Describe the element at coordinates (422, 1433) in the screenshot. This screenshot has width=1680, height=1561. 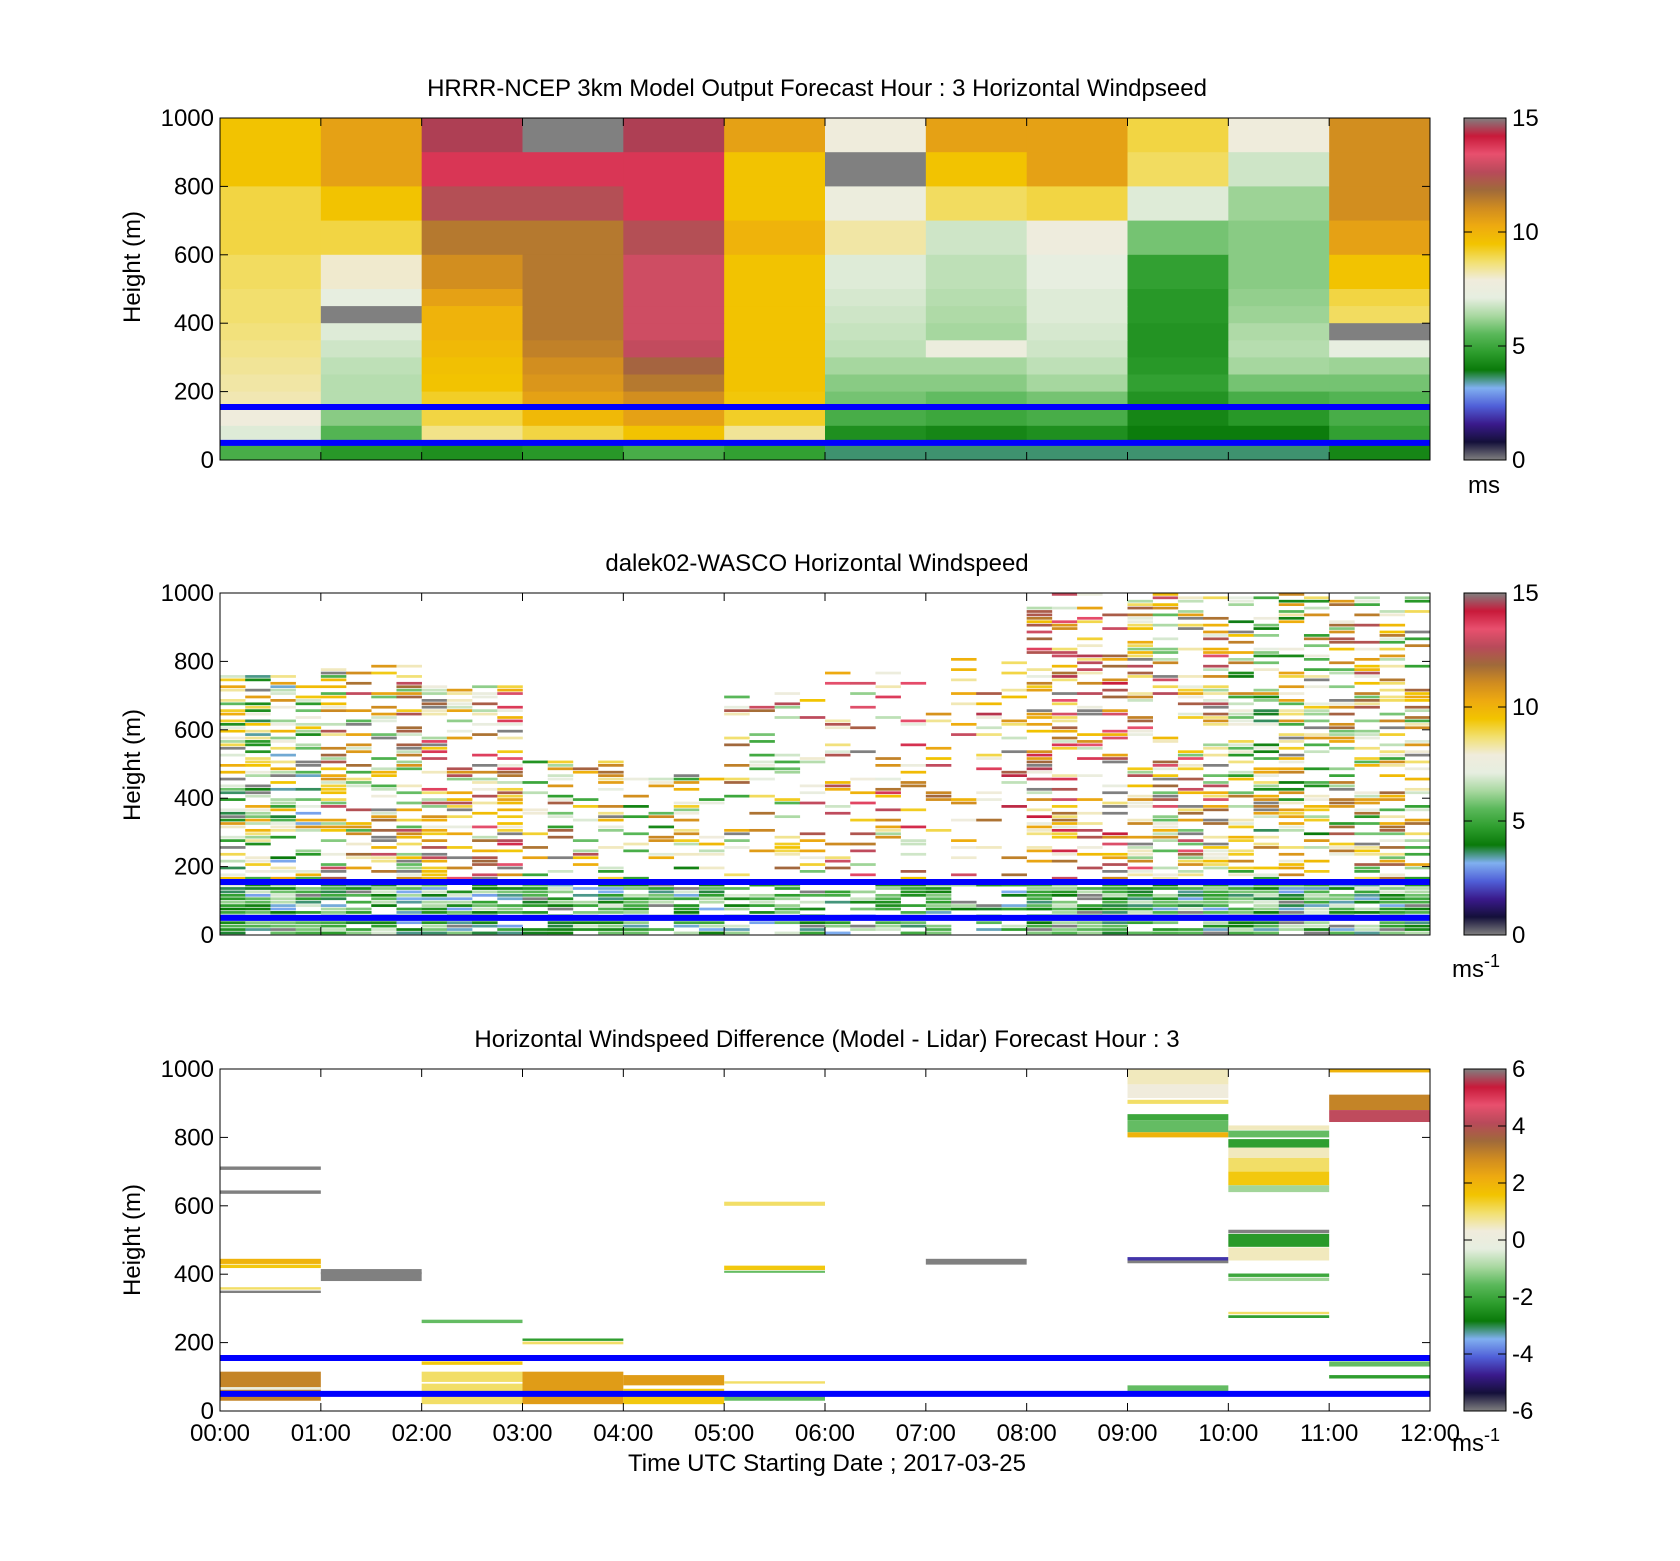
I see `x-tick-label: 02:00` at that location.